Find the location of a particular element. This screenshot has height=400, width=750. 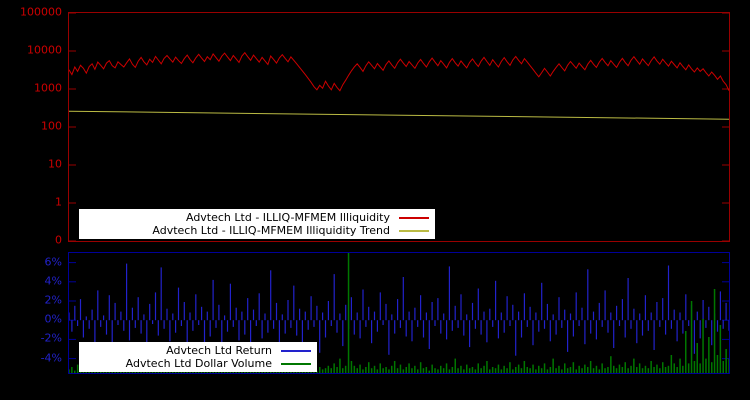

y-tick-label: 0% is located at coordinates (53, 319).